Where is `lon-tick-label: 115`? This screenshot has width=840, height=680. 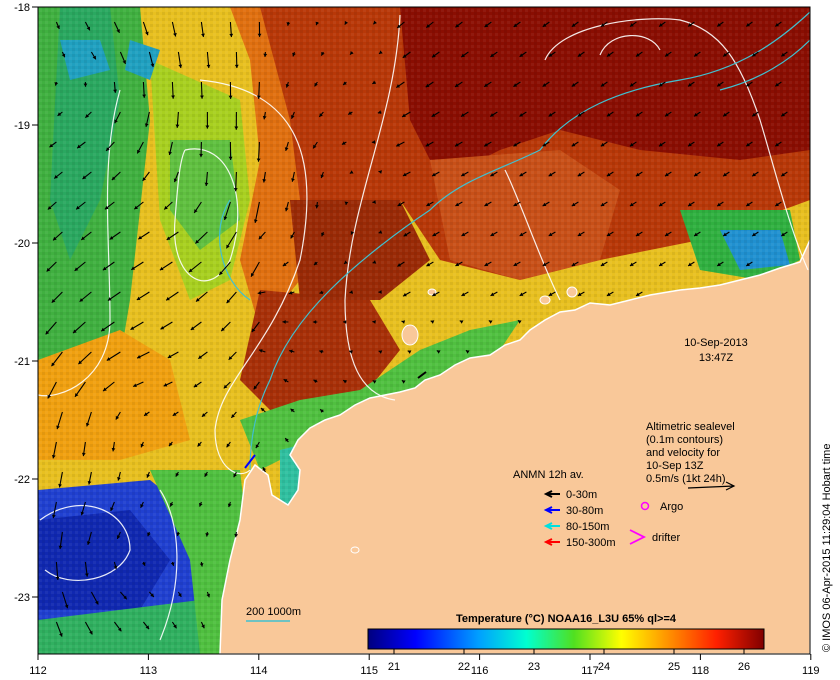 lon-tick-label: 115 is located at coordinates (369, 671).